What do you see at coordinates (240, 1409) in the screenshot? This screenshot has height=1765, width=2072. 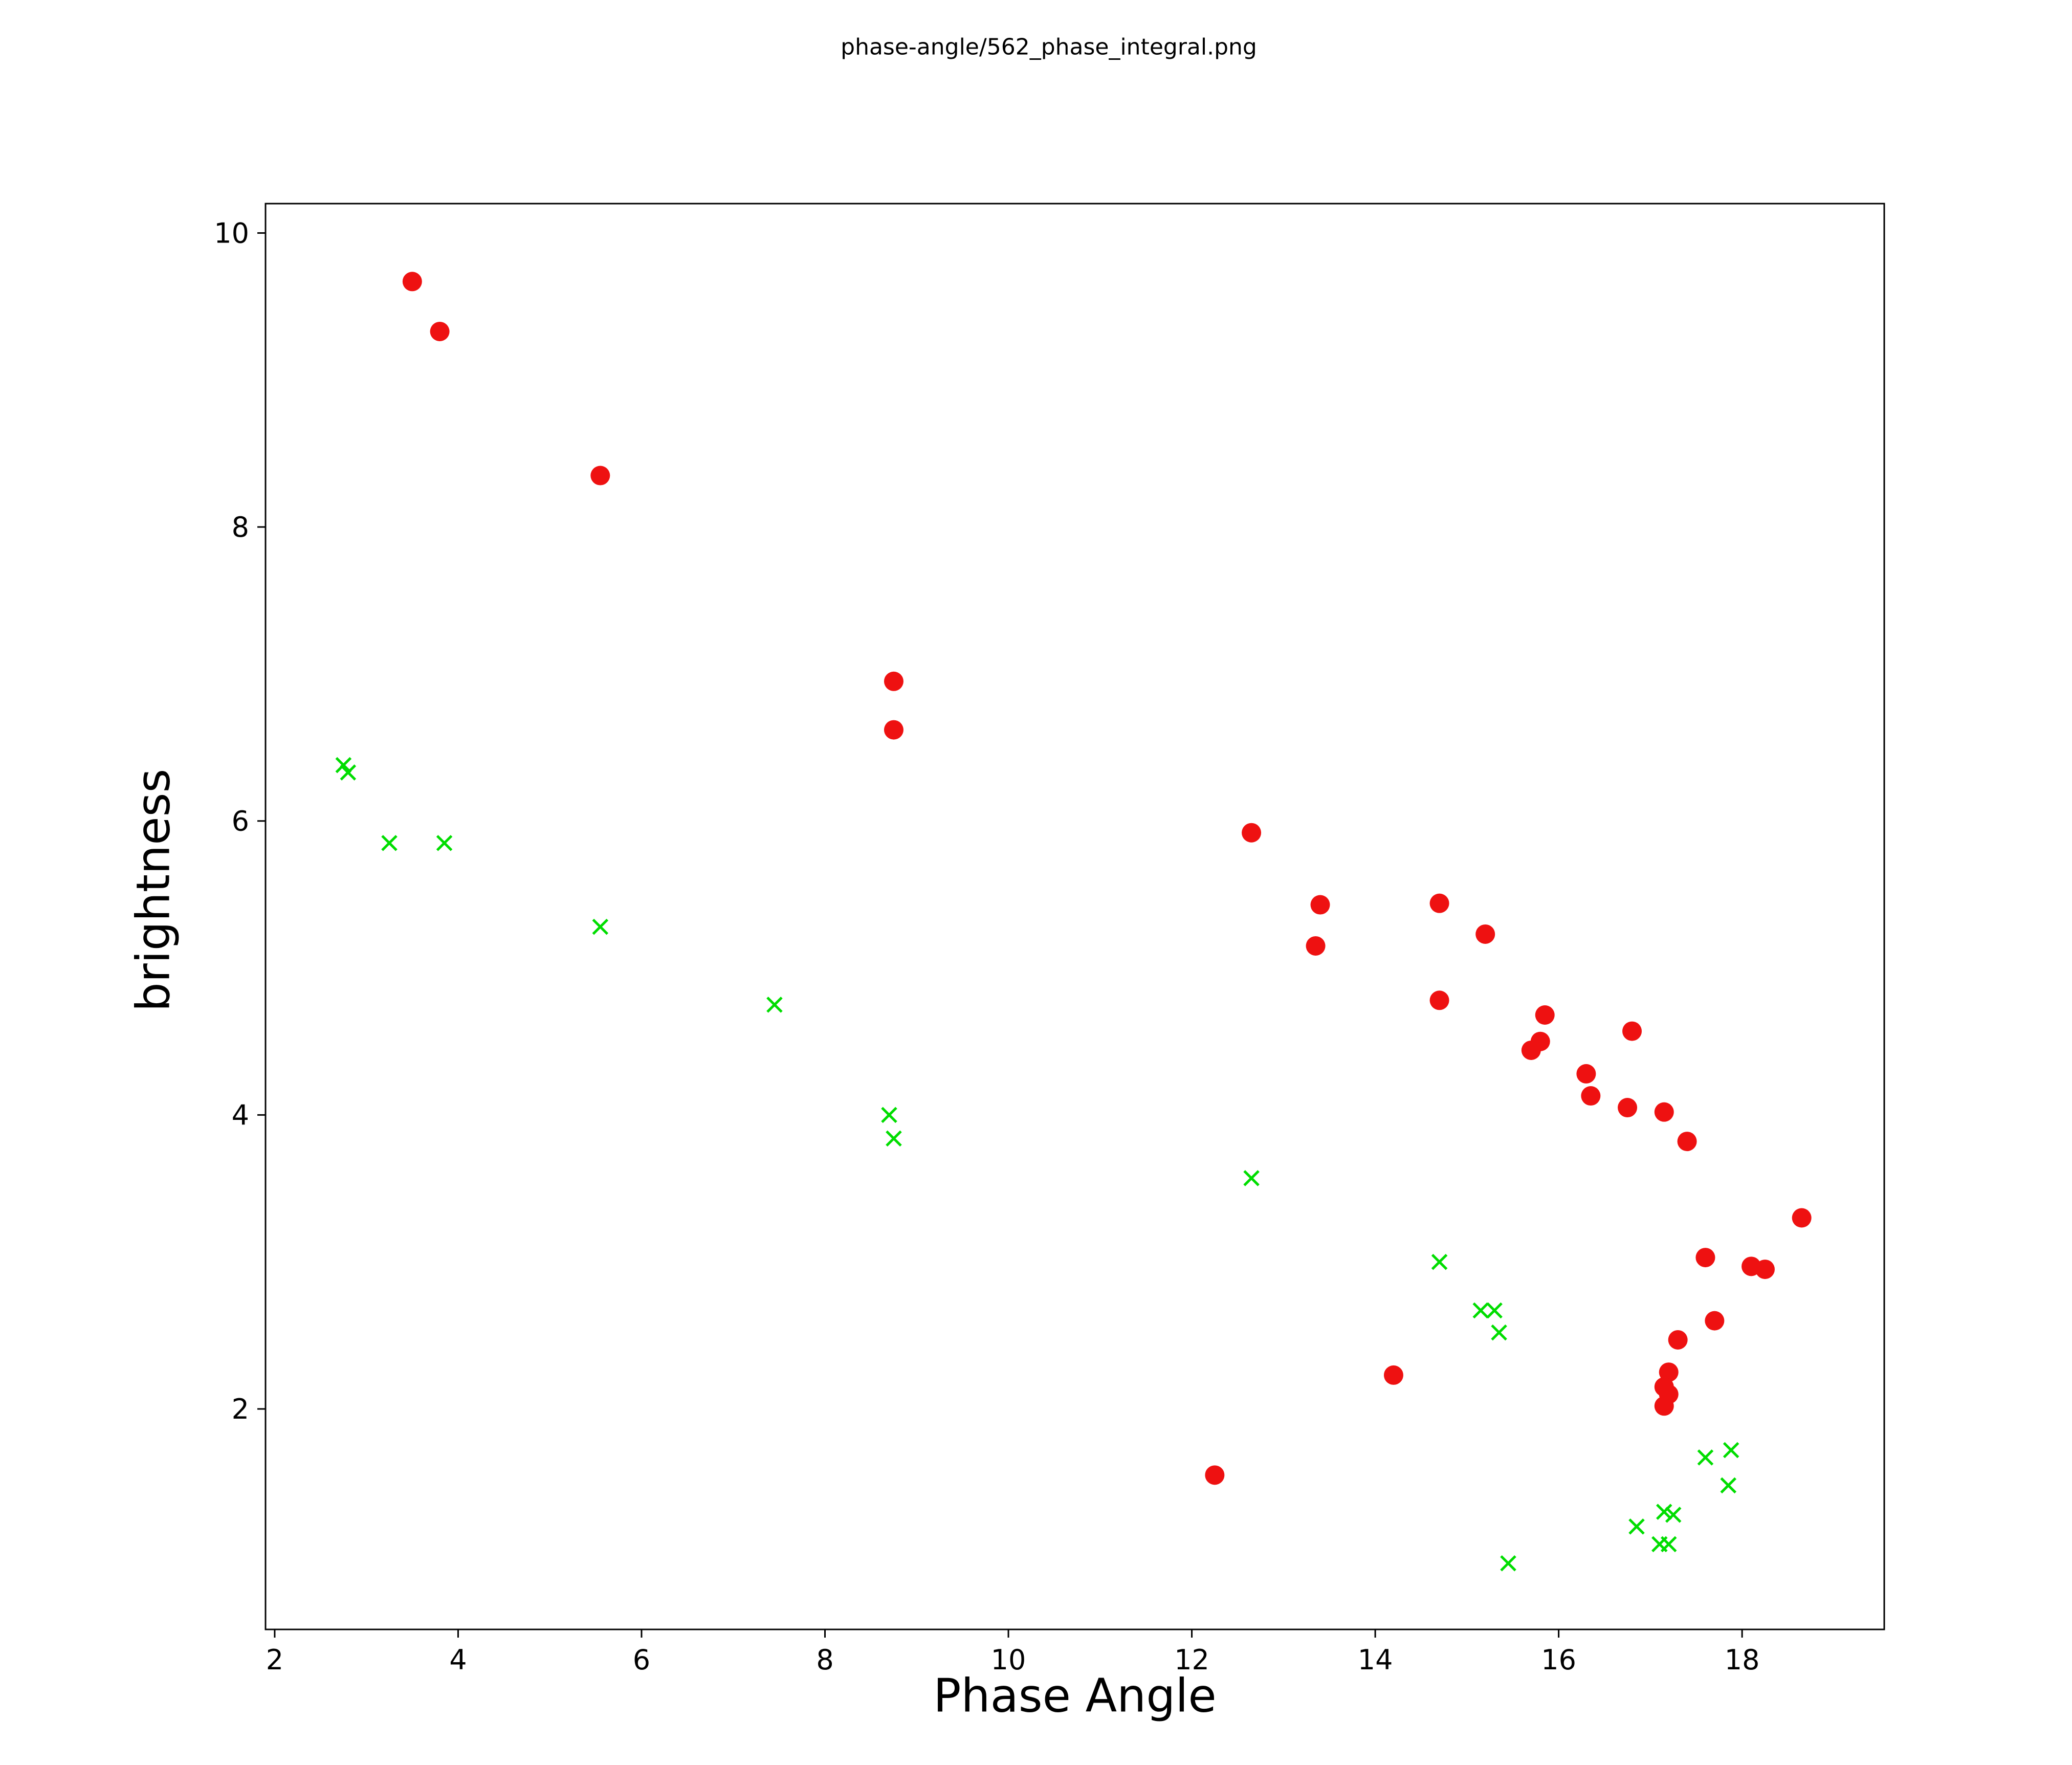 I see `y-tick-label: 2` at bounding box center [240, 1409].